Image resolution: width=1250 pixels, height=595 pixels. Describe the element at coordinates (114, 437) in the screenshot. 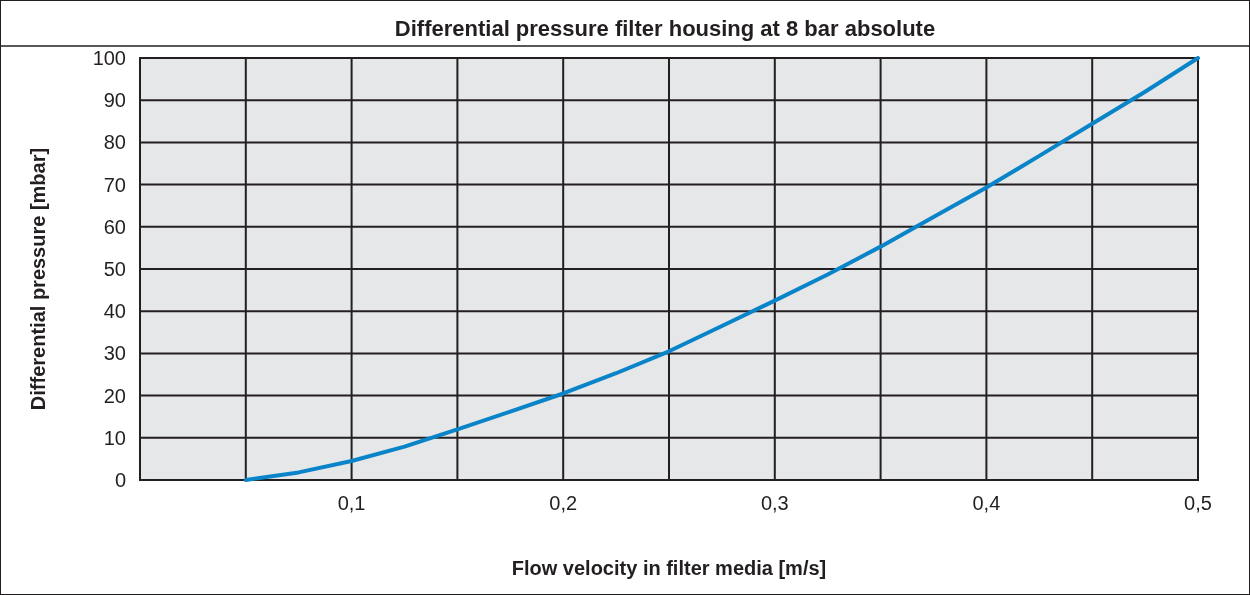

I see `y-tick-label: 10` at that location.